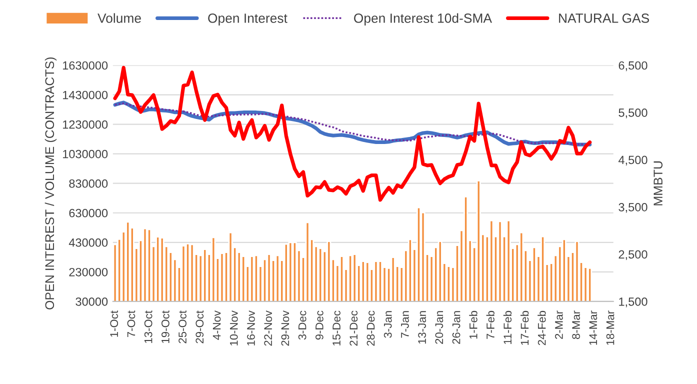  I want to click on x-tick-label: 18-Mar, so click(610, 327).